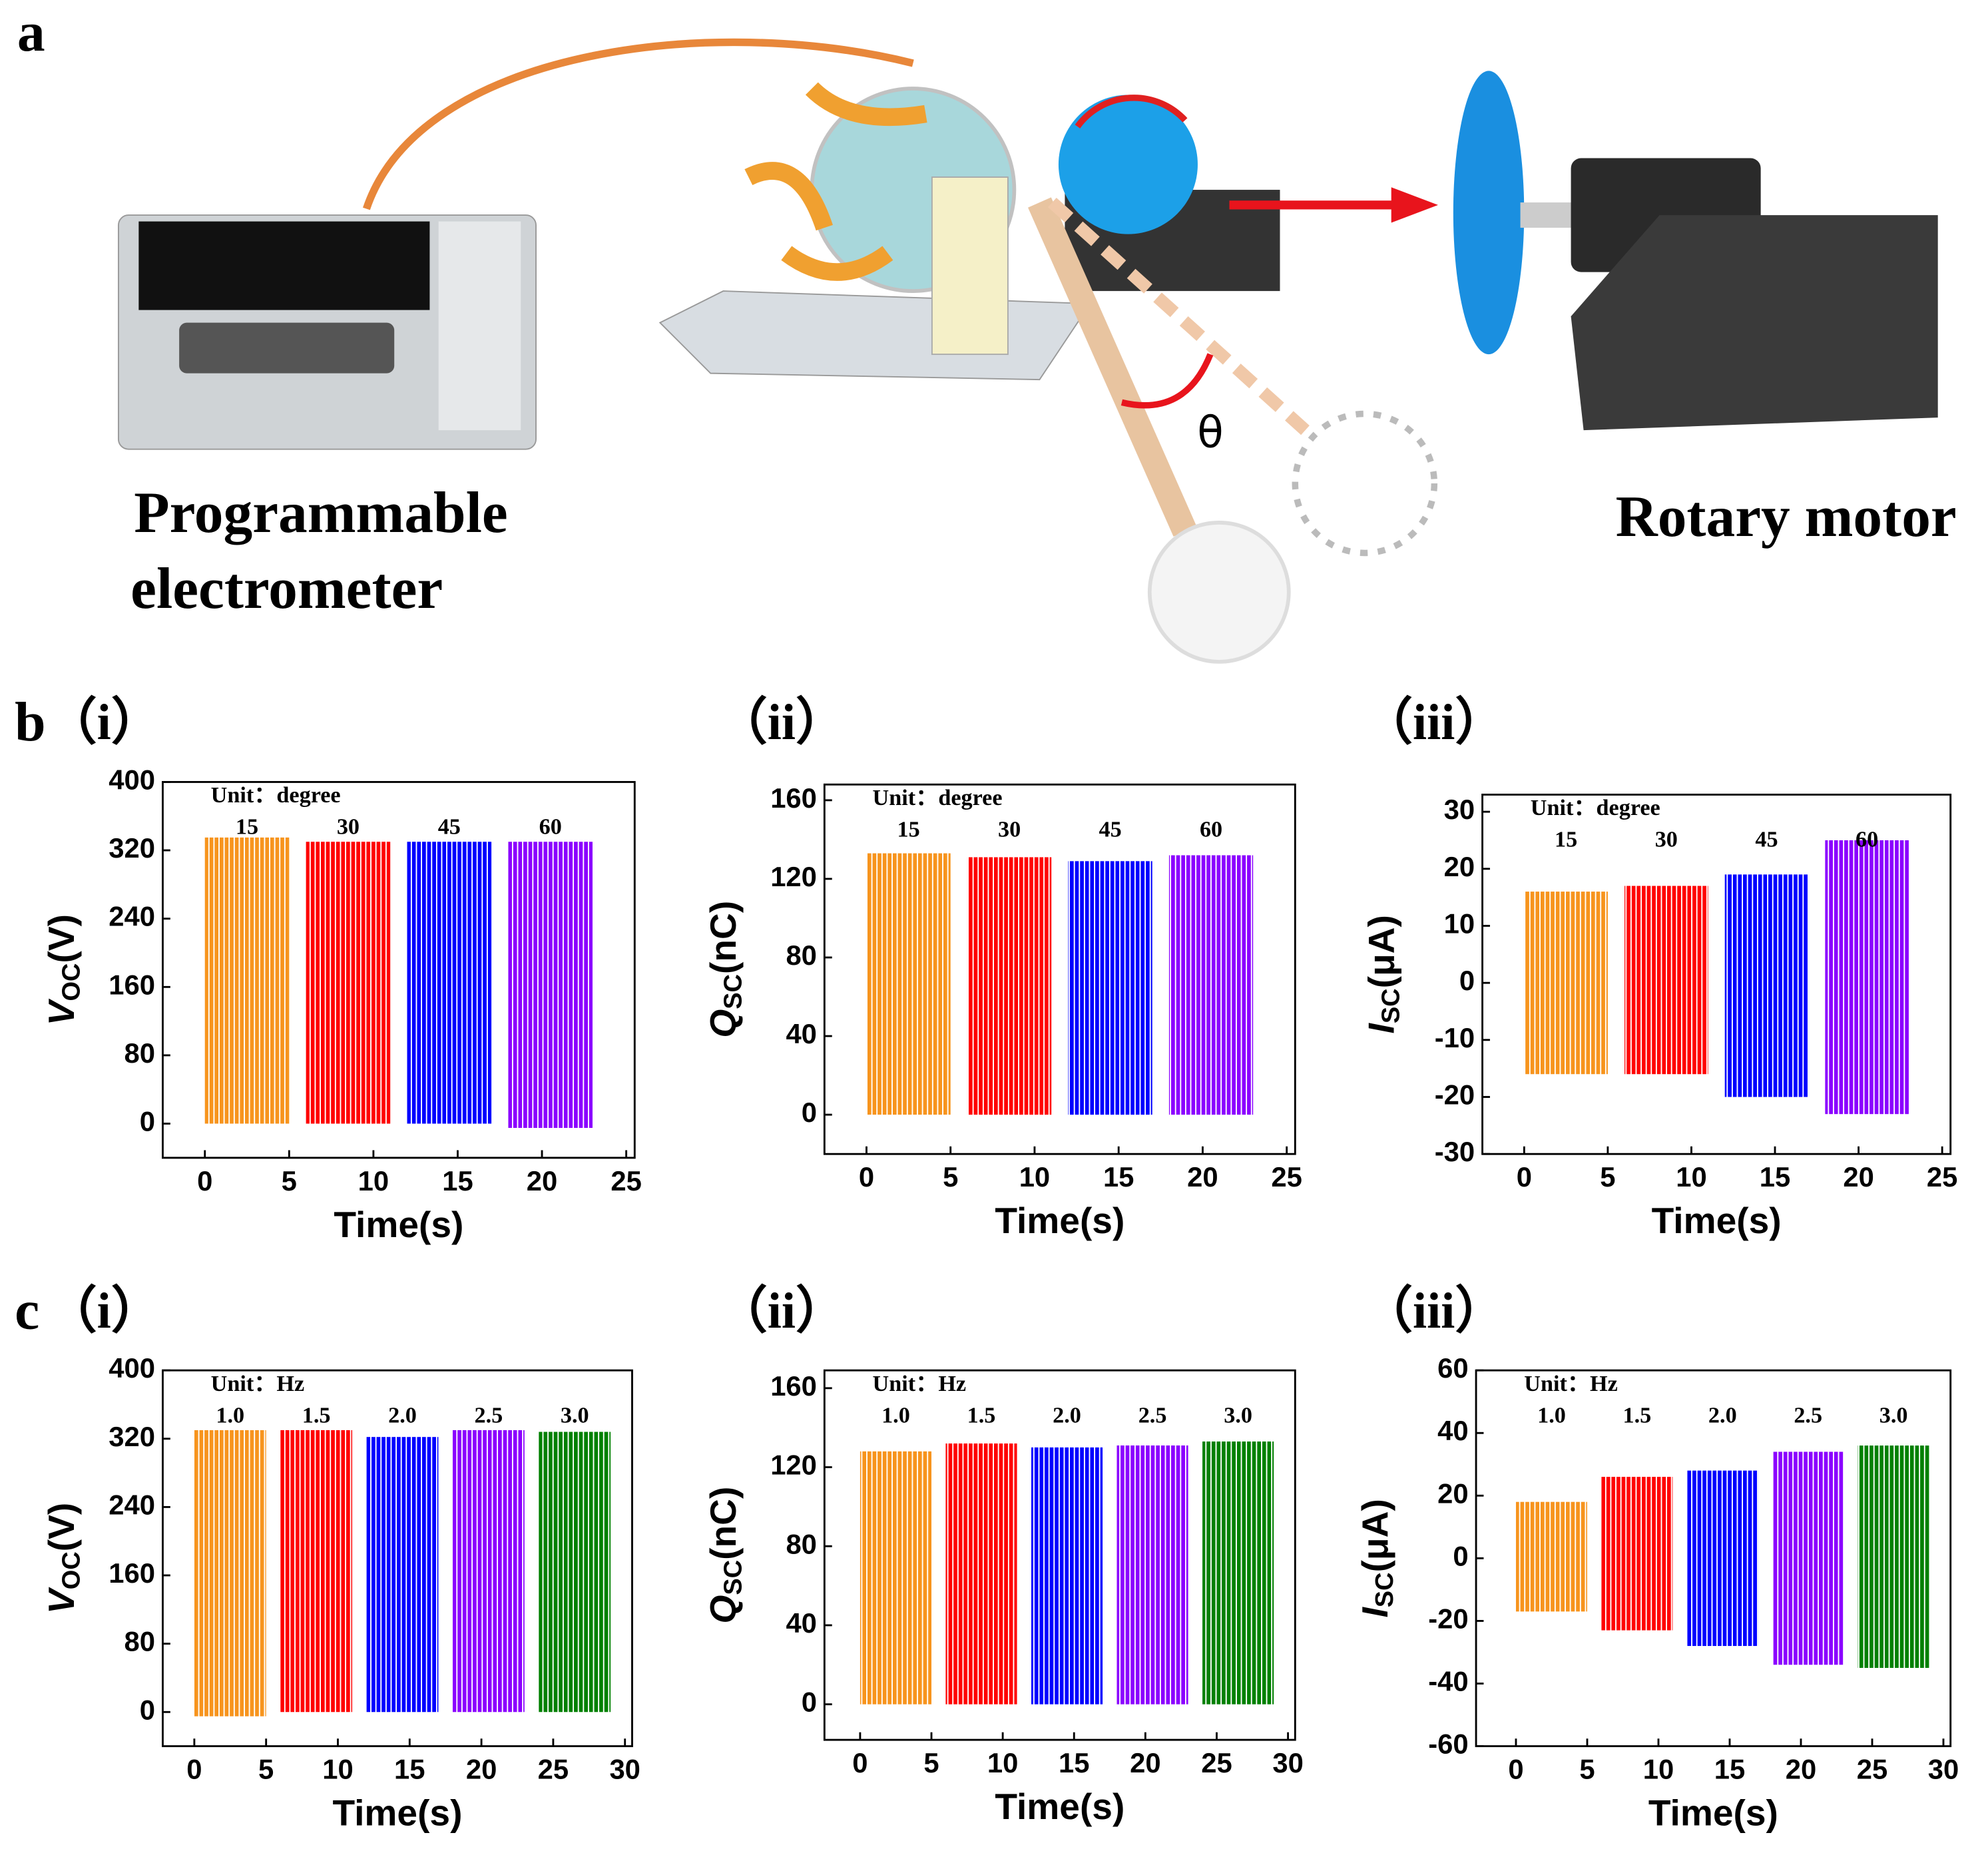 This screenshot has height=1855, width=1988. I want to click on panel-label: a, so click(31, 32).